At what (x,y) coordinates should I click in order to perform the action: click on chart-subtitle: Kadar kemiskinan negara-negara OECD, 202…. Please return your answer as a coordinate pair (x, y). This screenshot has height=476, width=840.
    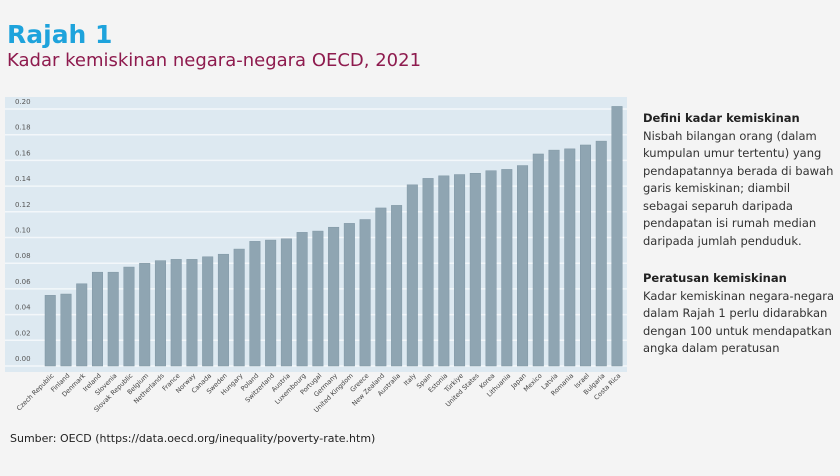
    Looking at the image, I should click on (214, 60).